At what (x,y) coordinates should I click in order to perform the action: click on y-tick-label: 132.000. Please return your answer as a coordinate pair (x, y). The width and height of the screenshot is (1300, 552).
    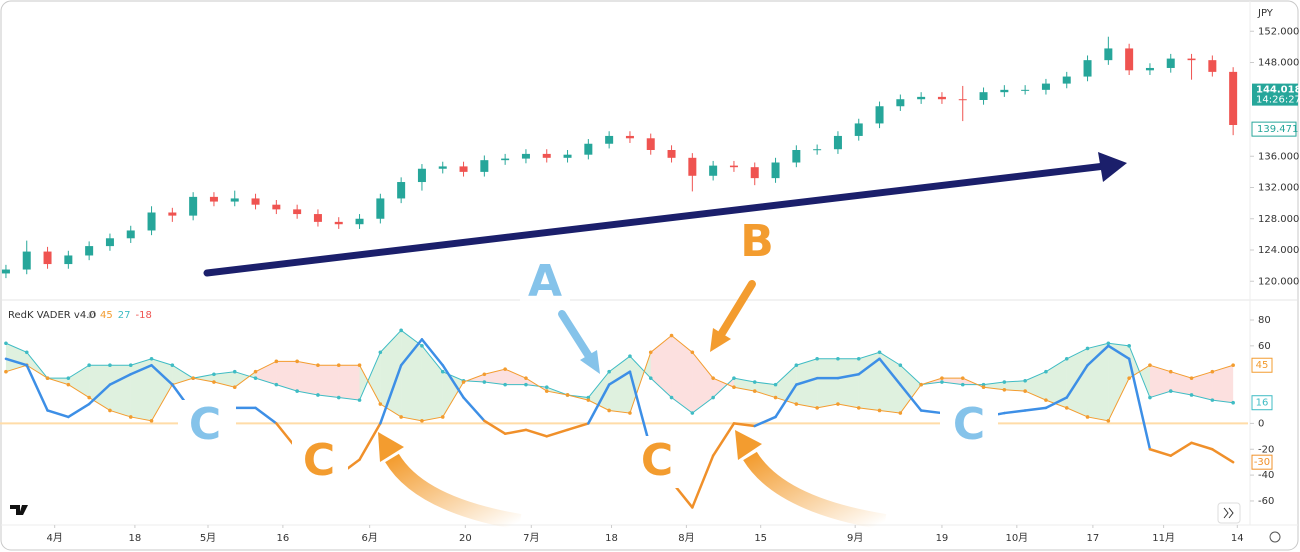
    Looking at the image, I should click on (1278, 188).